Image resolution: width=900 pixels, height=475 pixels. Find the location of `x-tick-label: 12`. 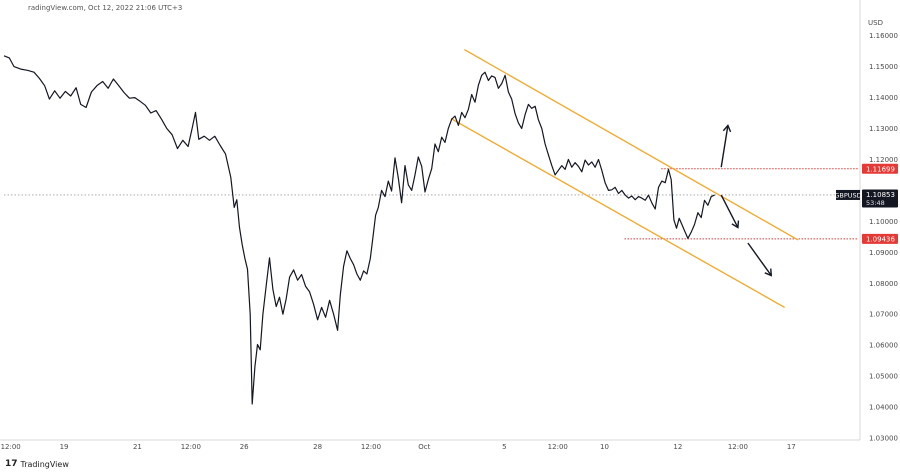

x-tick-label: 12 is located at coordinates (677, 447).